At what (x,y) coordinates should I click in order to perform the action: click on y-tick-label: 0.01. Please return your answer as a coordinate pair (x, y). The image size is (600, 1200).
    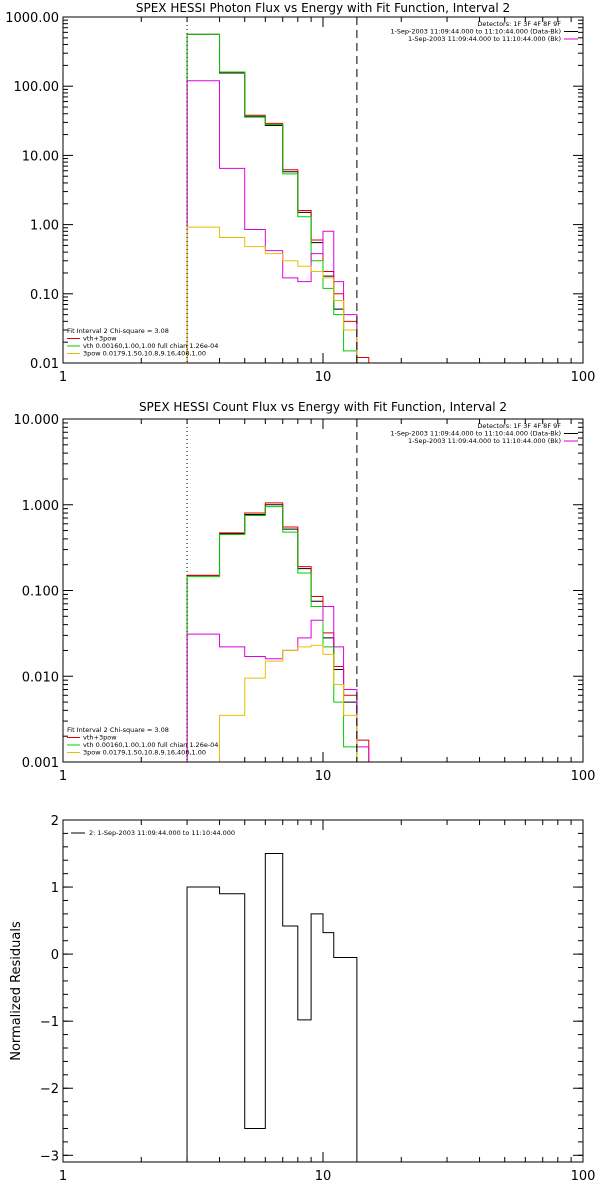
    Looking at the image, I should click on (44, 364).